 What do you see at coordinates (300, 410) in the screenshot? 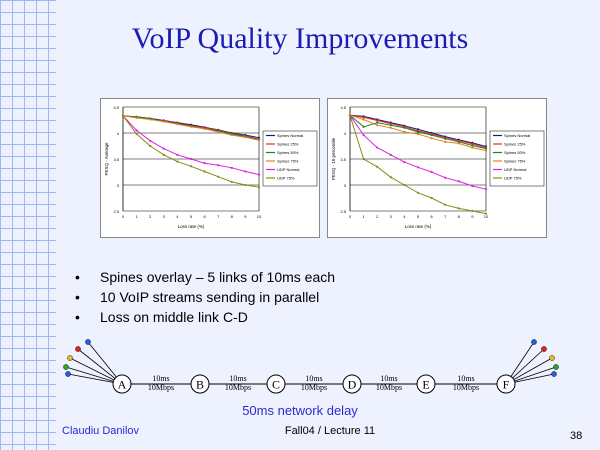
I see `network-delay-caption: 50ms network delay` at bounding box center [300, 410].